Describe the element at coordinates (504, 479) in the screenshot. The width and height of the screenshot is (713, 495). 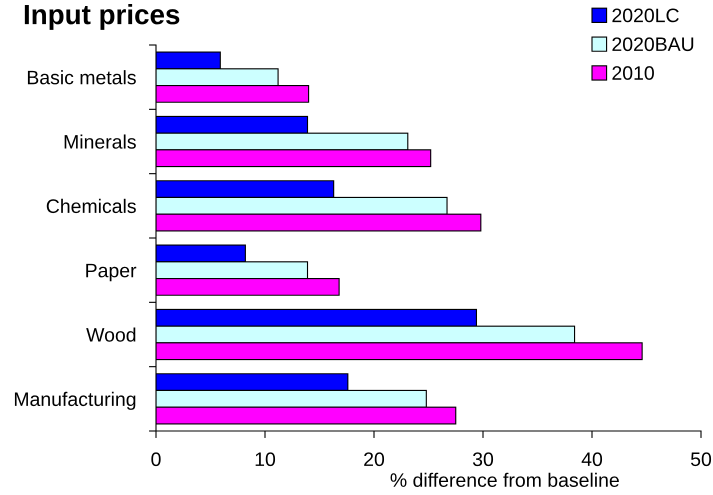
I see `x-axis-title: % difference from baseline` at that location.